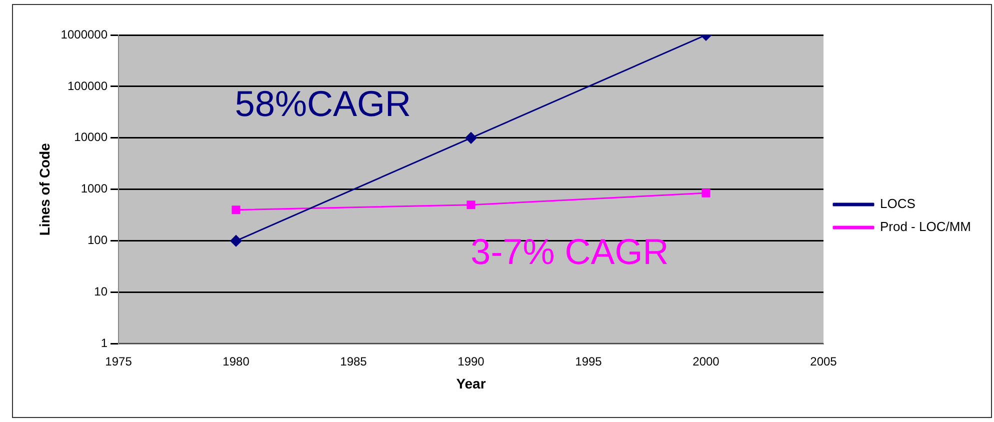 This screenshot has height=422, width=994. What do you see at coordinates (569, 251) in the screenshot?
I see `annotation: 3-7% CAGR` at bounding box center [569, 251].